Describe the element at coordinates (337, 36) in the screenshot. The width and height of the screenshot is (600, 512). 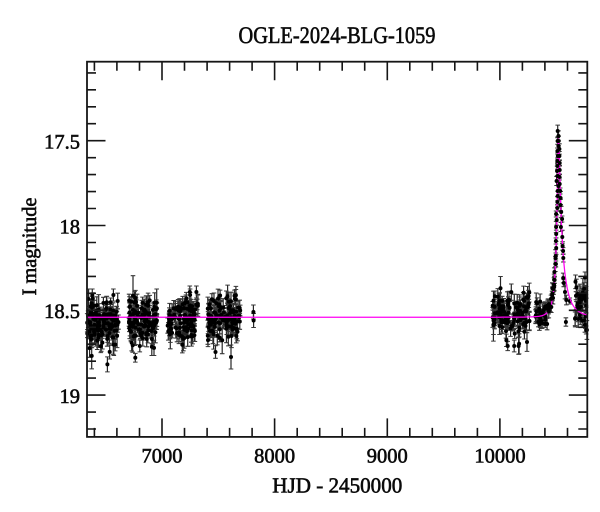
I see `svg-text: OGLE-2024-BLG-1059` at that location.